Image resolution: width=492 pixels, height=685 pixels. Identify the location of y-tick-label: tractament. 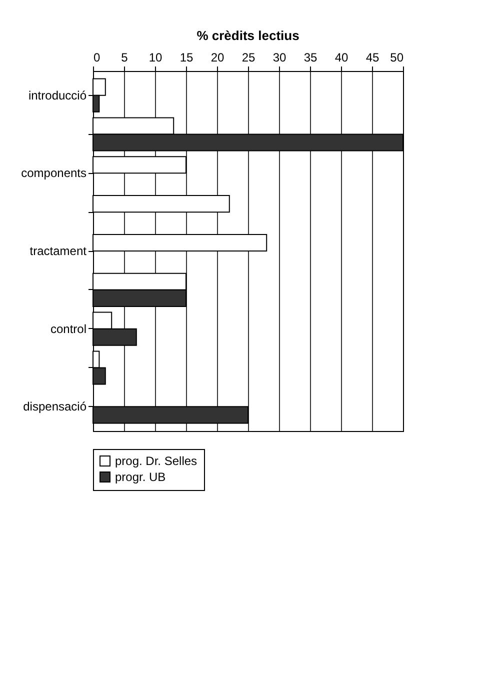
(59, 251).